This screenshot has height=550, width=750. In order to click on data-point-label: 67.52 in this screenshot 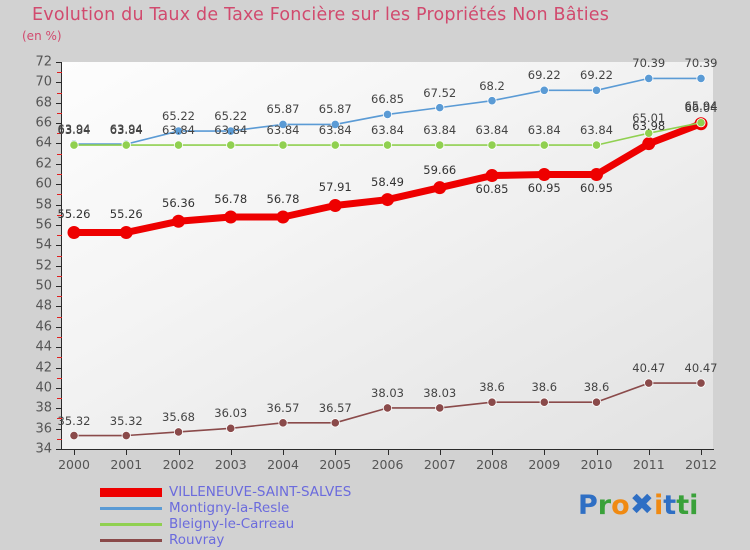, I will do `click(440, 92)`.